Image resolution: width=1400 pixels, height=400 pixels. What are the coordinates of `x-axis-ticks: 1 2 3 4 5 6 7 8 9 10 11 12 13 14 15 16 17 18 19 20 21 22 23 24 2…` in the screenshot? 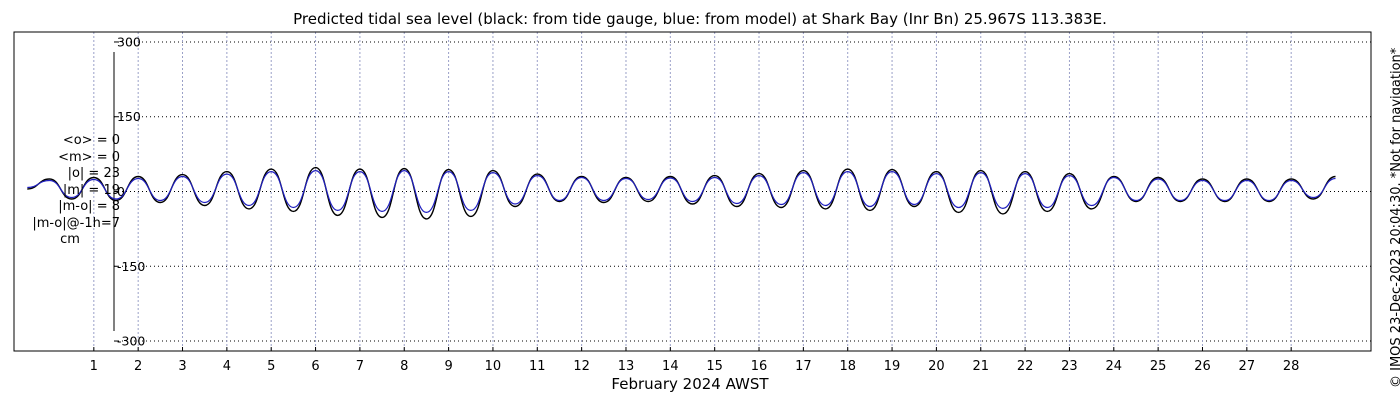 It's located at (695, 360).